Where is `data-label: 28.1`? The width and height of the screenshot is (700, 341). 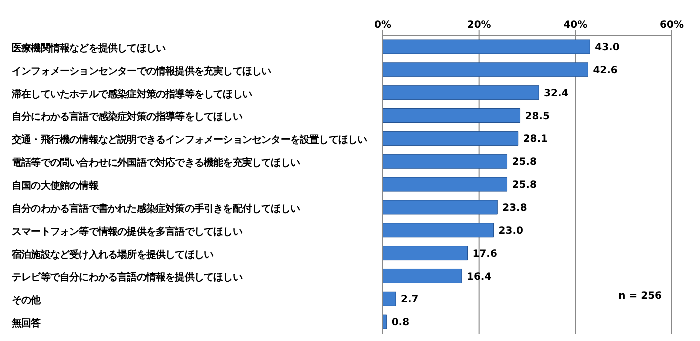 data-label: 28.1 is located at coordinates (535, 140).